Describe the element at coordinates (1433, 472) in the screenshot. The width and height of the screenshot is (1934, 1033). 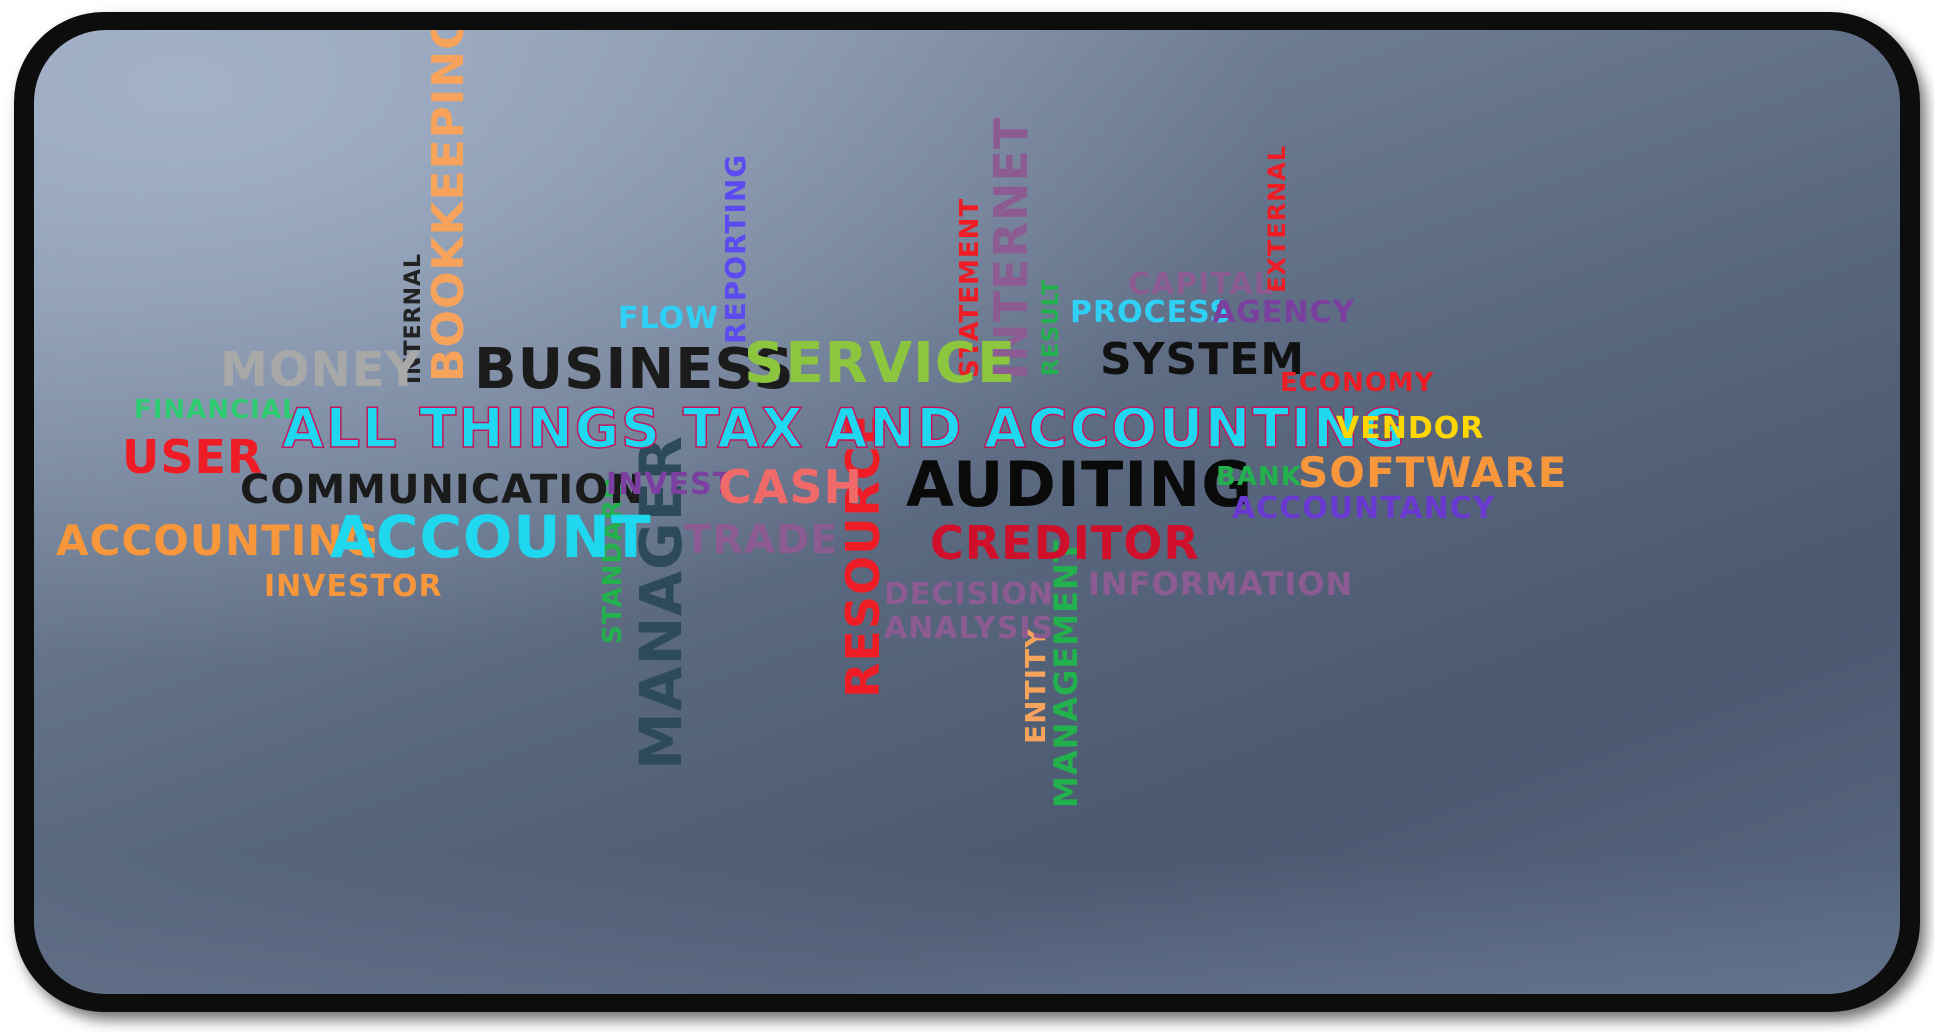
I see `word-software: SOFTWARE` at that location.